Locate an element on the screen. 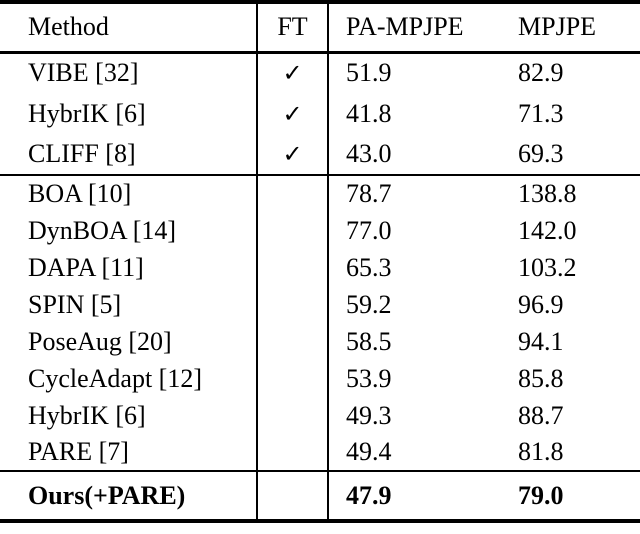  table-row: BOA [10] 78.7 138.8 is located at coordinates (320, 193).